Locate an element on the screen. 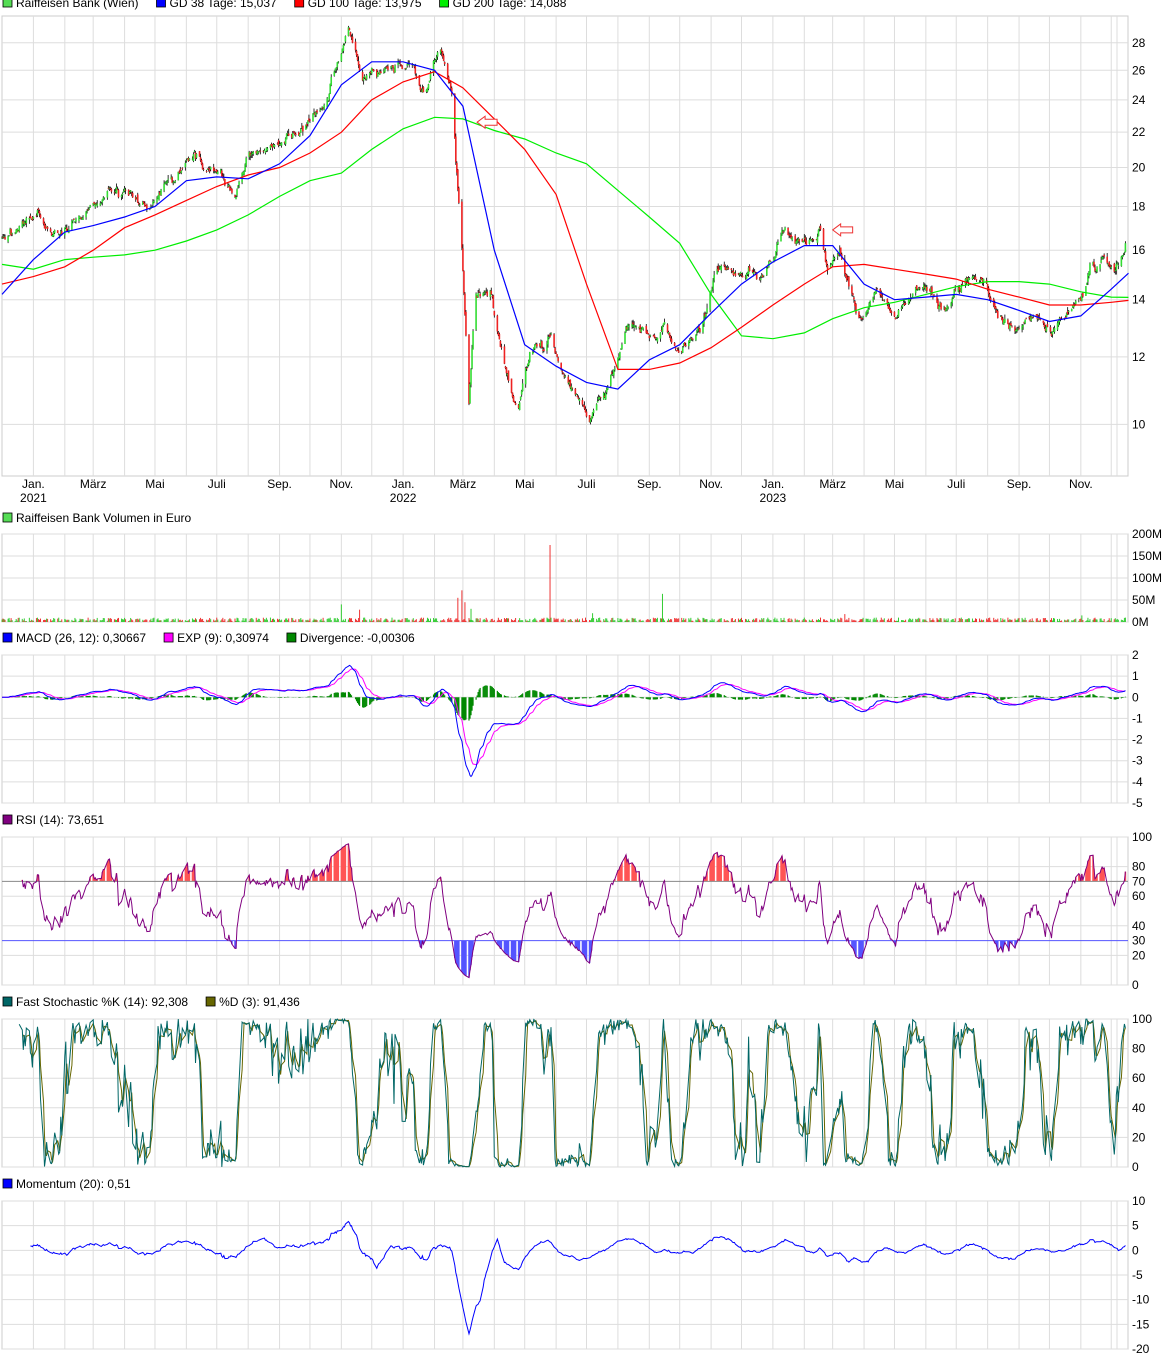  arrow-left-icon is located at coordinates (487, 122).